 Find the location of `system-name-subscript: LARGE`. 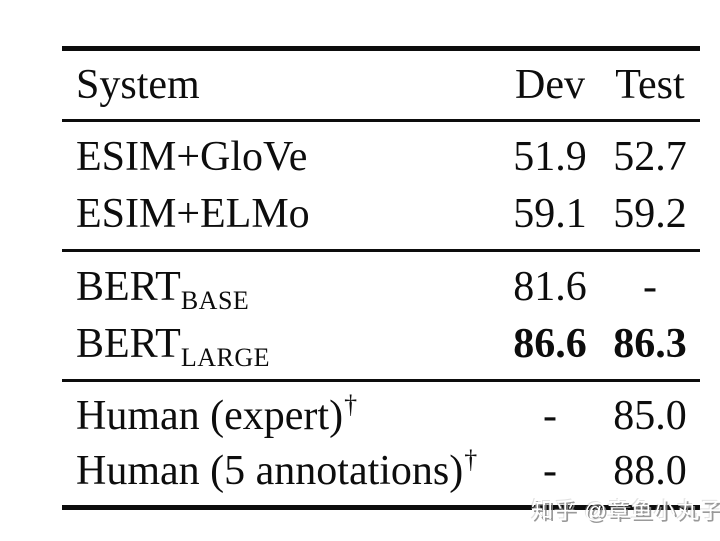

system-name-subscript: LARGE is located at coordinates (225, 357).